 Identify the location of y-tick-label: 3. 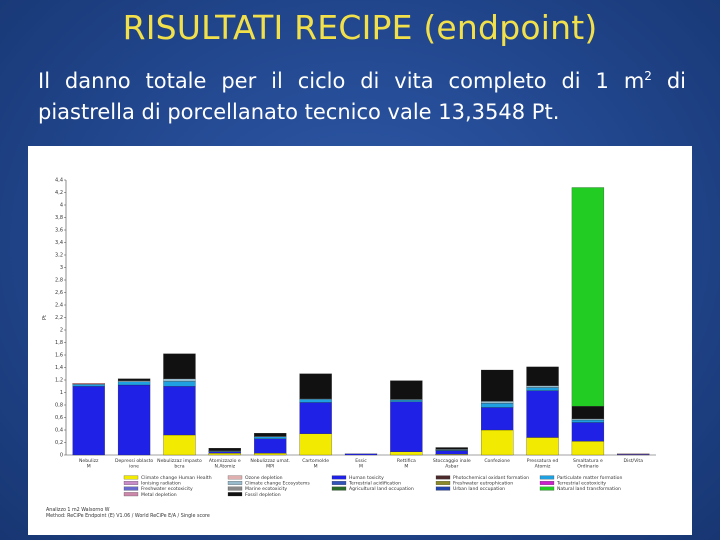
(61, 268).